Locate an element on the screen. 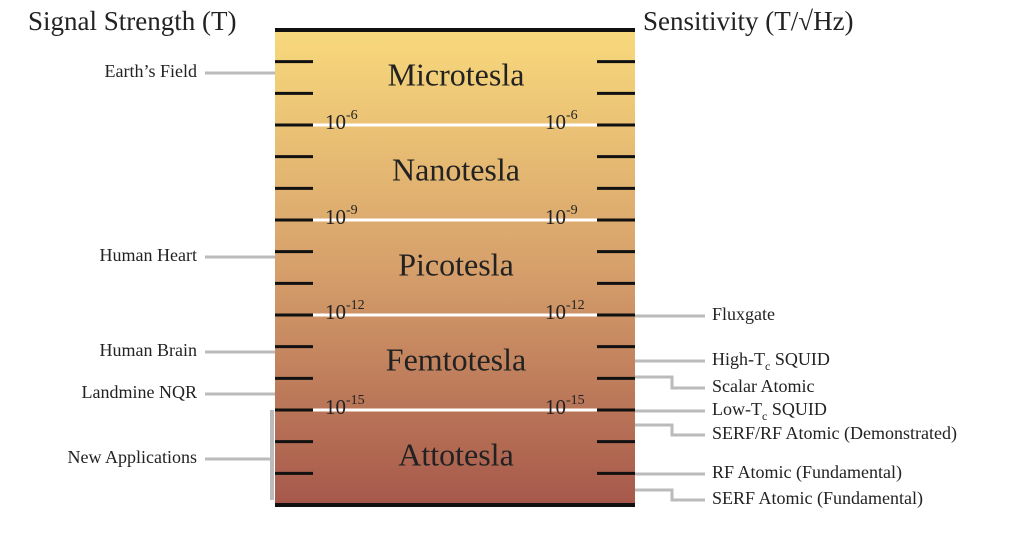 The height and width of the screenshot is (547, 1018). sensor-text: SERF Atomic (Fundamental) is located at coordinates (817, 498).